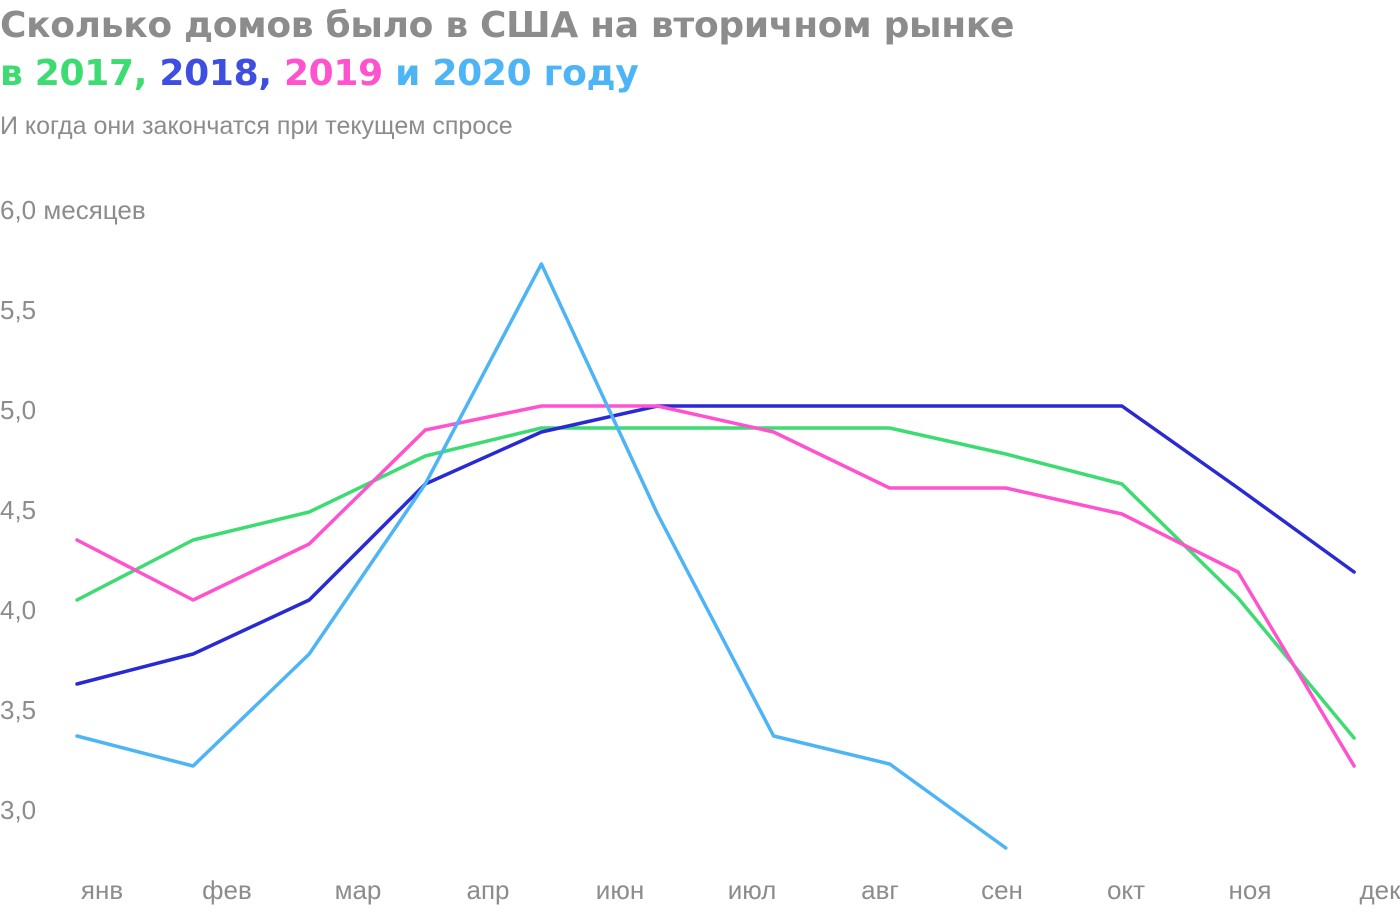 This screenshot has height=912, width=1400. Describe the element at coordinates (1126, 890) in the screenshot. I see `x-tick-label: окт` at that location.